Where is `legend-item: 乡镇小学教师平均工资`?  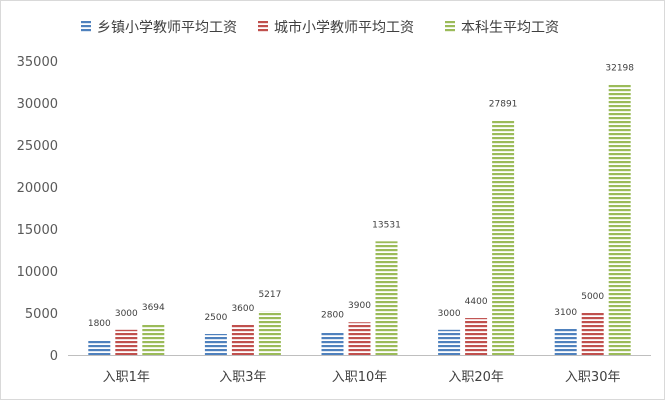 legend-item: 乡镇小学教师平均工资 is located at coordinates (159, 28).